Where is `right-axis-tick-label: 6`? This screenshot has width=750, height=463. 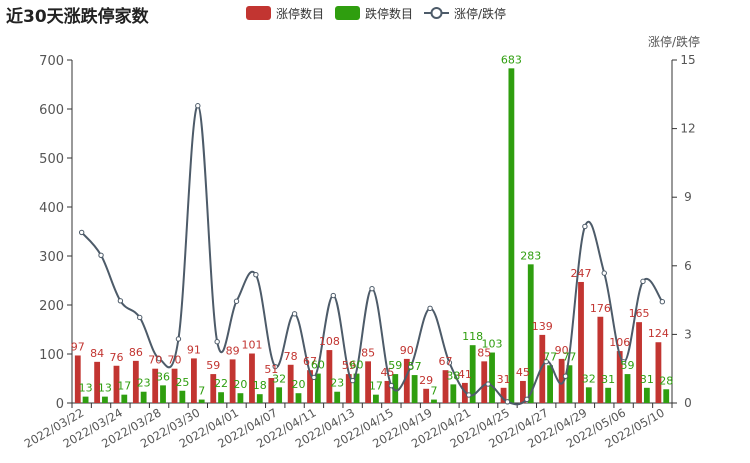
right-axis-tick-label: 6 is located at coordinates (688, 266).